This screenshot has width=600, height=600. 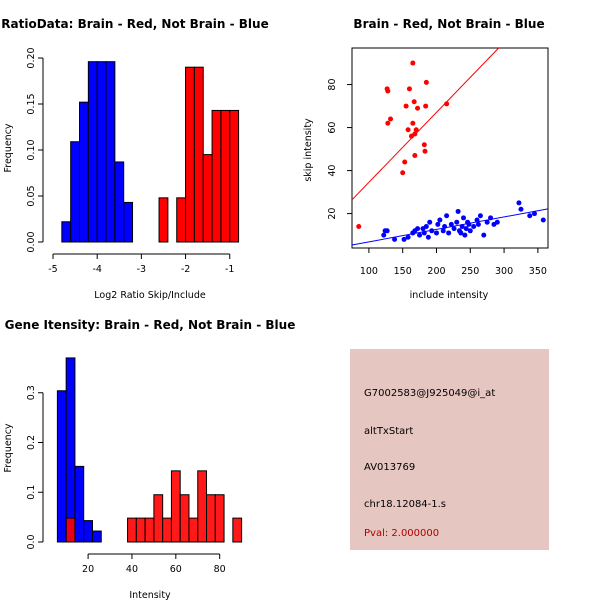 What do you see at coordinates (405, 504) in the screenshot?
I see `cluster-text: chr18.12084-1.s` at bounding box center [405, 504].